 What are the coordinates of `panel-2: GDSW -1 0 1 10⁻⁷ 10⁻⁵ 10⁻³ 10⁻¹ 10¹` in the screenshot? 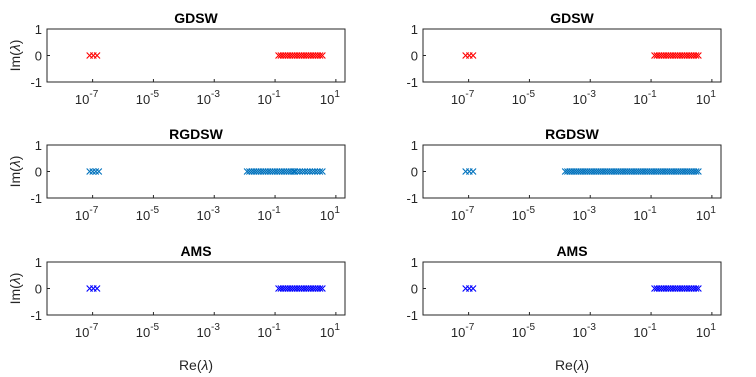 It's located at (564, 58).